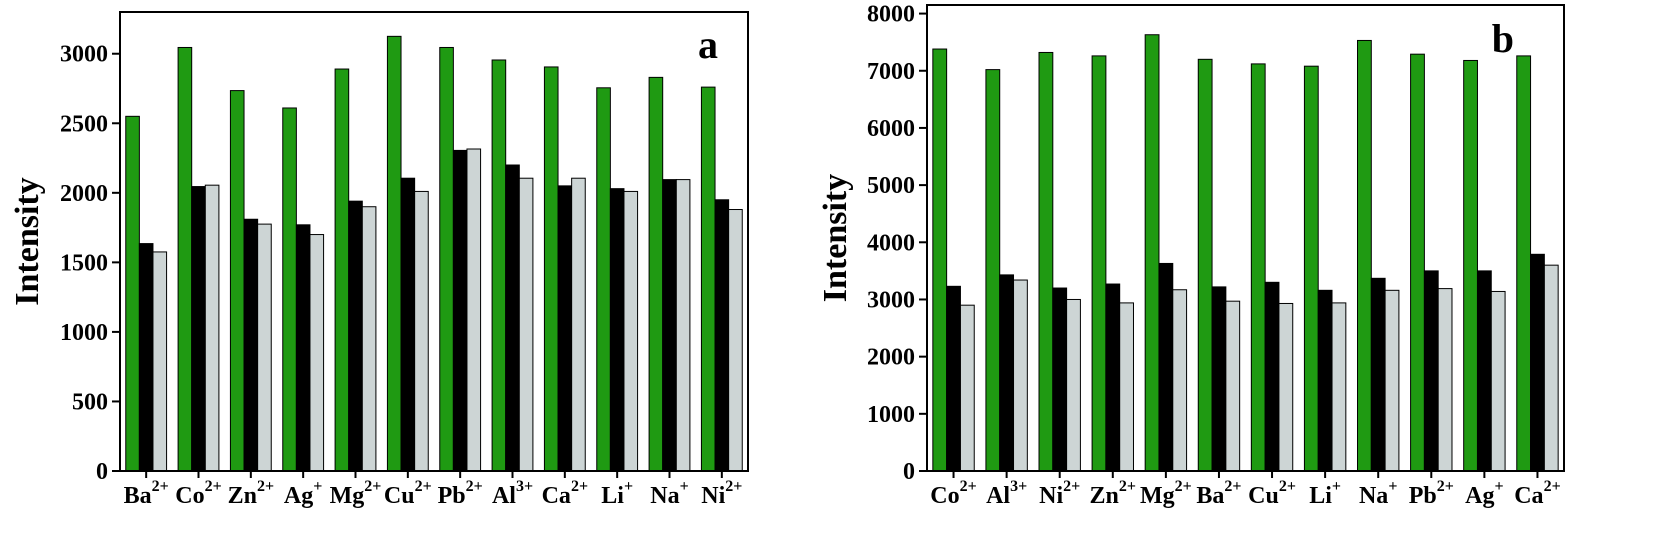 This screenshot has height=549, width=1654. I want to click on x-tick-label-ni: Ni2+, so click(1059, 493).